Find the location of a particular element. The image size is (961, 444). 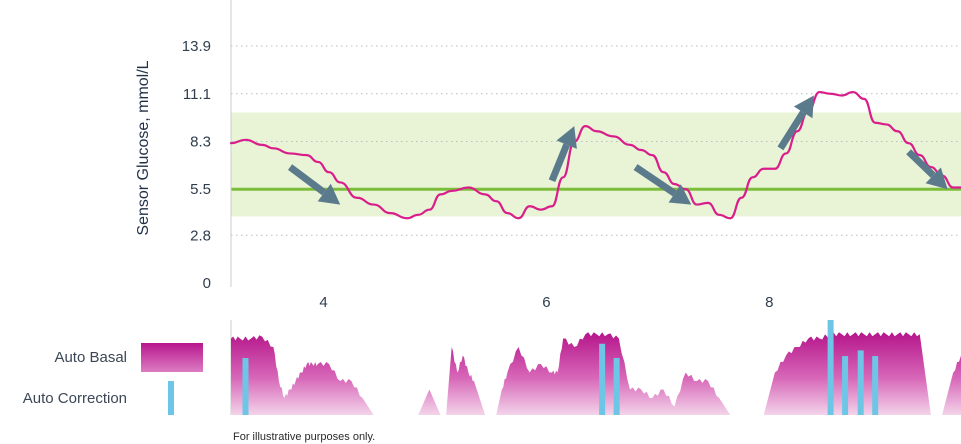

y-tick-label: 2.8 is located at coordinates (200, 235).